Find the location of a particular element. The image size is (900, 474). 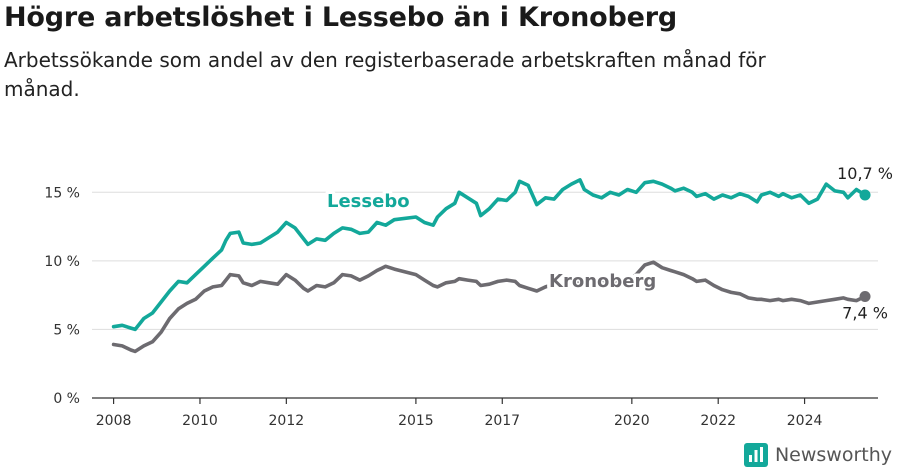

end-value-label-kronoberg: 7,4 % is located at coordinates (865, 313).